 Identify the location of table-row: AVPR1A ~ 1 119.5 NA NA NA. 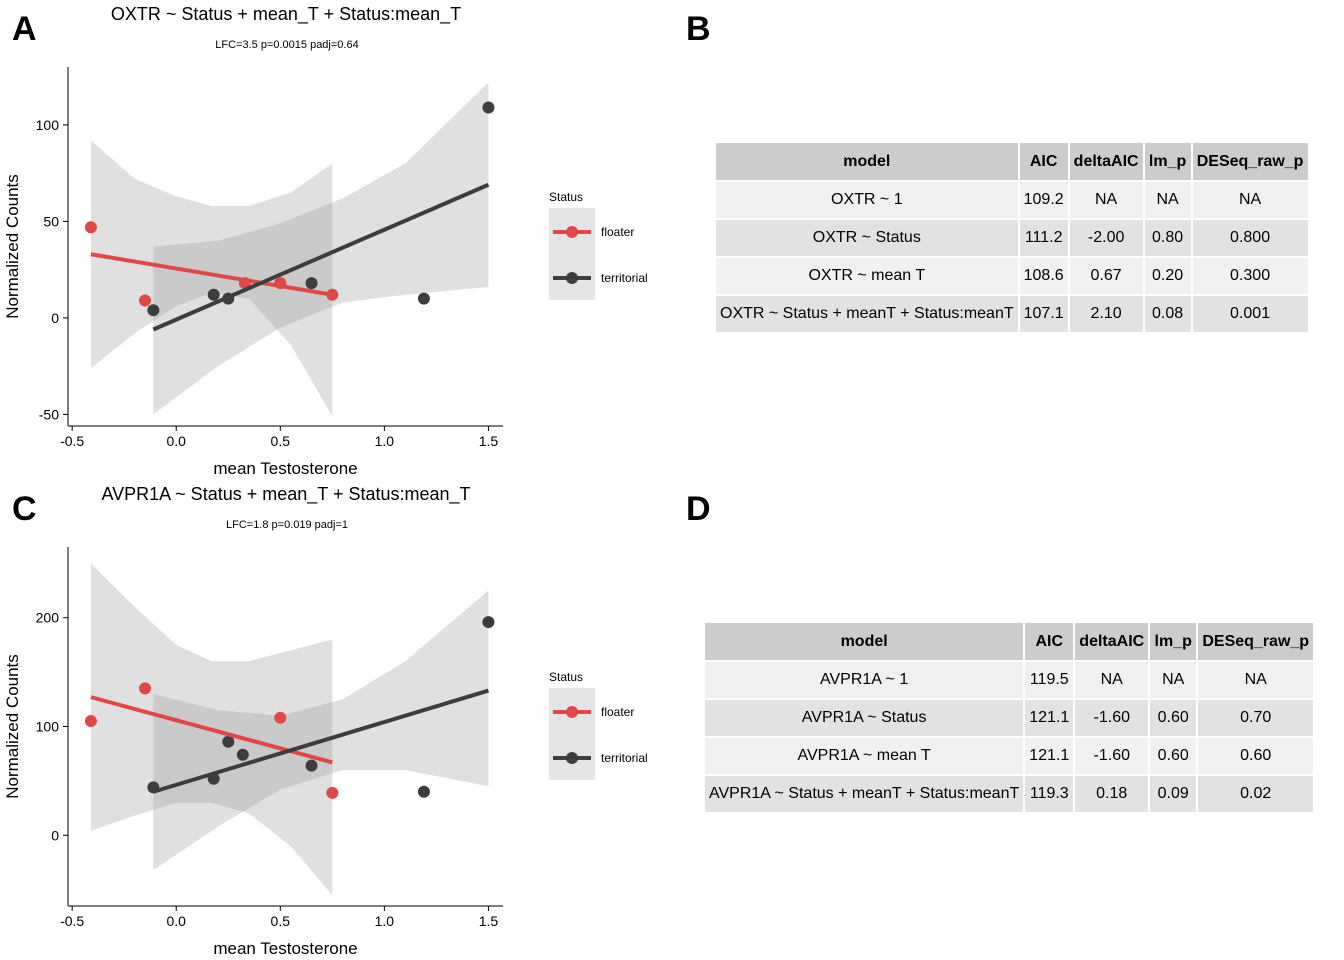
(1009, 680).